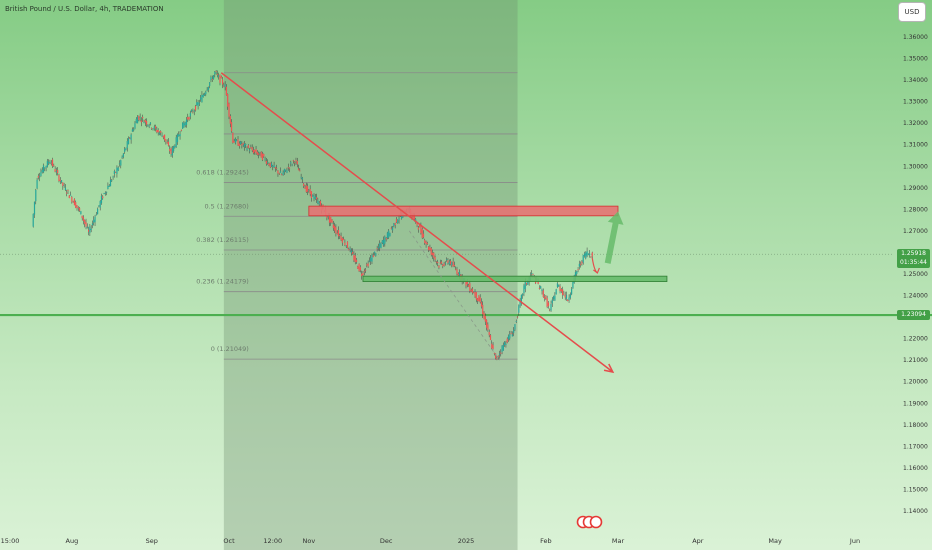 This screenshot has height=550, width=932. Describe the element at coordinates (229, 541) in the screenshot. I see `x-tick-label: Oct` at that location.